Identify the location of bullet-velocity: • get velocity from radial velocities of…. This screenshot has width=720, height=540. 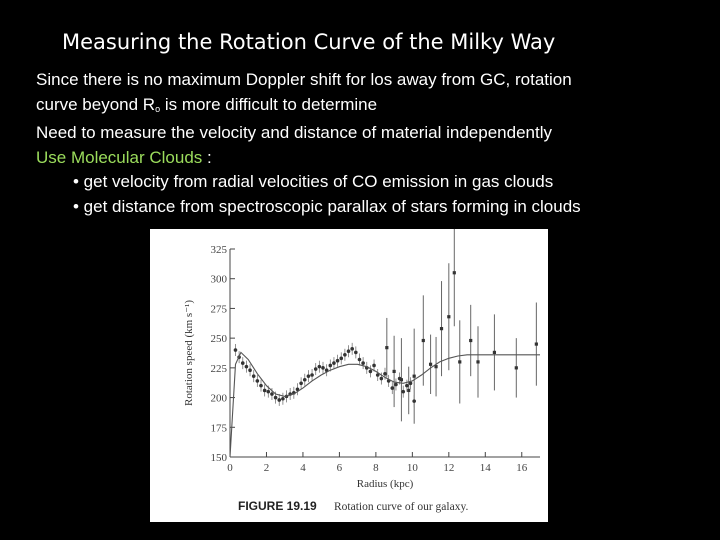
(313, 181).